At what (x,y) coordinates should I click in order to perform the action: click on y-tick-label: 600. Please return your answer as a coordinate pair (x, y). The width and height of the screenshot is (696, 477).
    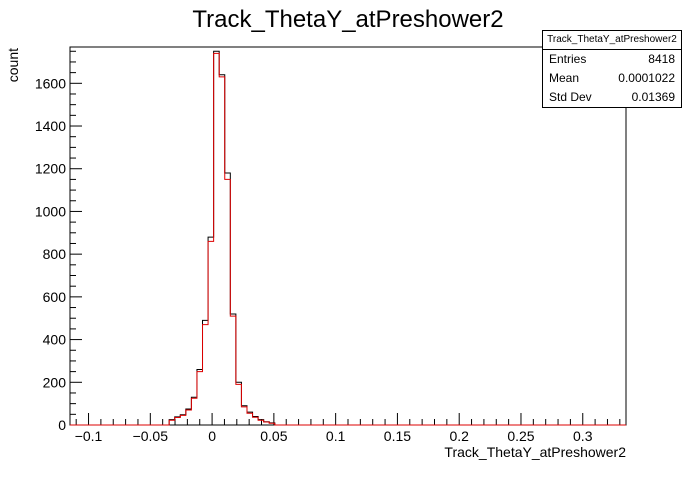
    Looking at the image, I should click on (55, 297).